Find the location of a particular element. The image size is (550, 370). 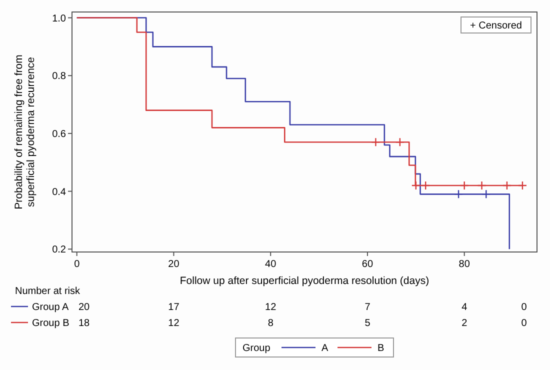

legend-label: A is located at coordinates (325, 348).